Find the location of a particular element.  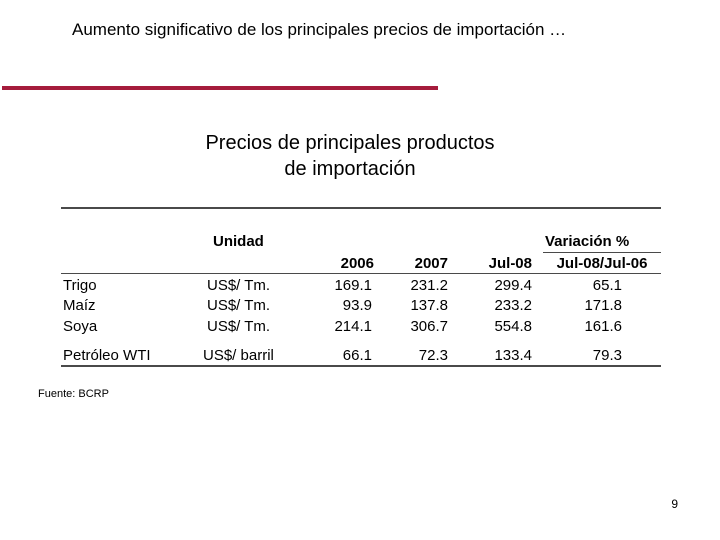

value-2006: 214.1 is located at coordinates (353, 326).